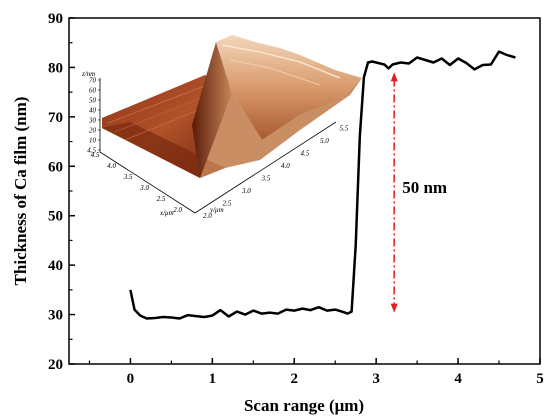 Image resolution: width=550 pixels, height=420 pixels. What do you see at coordinates (55, 68) in the screenshot?
I see `y-tick-label: 80` at bounding box center [55, 68].